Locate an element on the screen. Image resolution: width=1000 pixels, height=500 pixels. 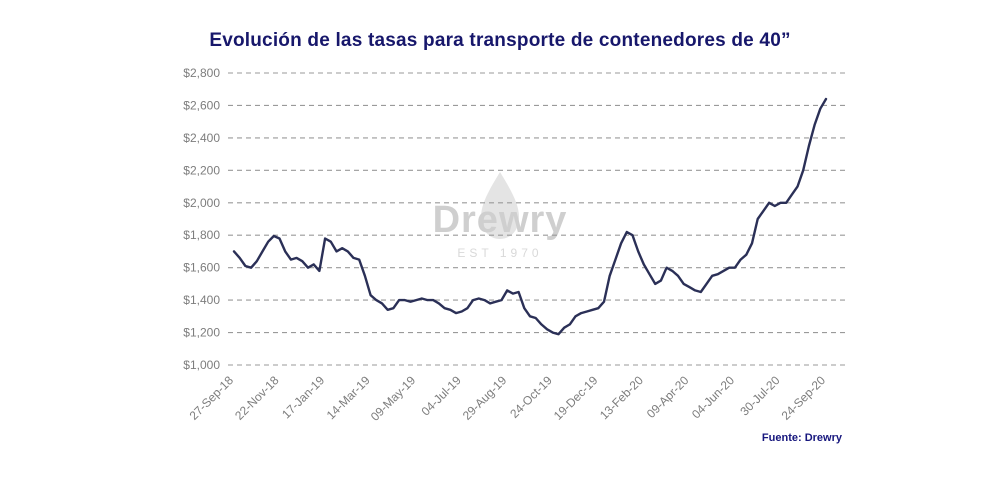
x-axis-label: 04-Jun-20 is located at coordinates (713, 397).